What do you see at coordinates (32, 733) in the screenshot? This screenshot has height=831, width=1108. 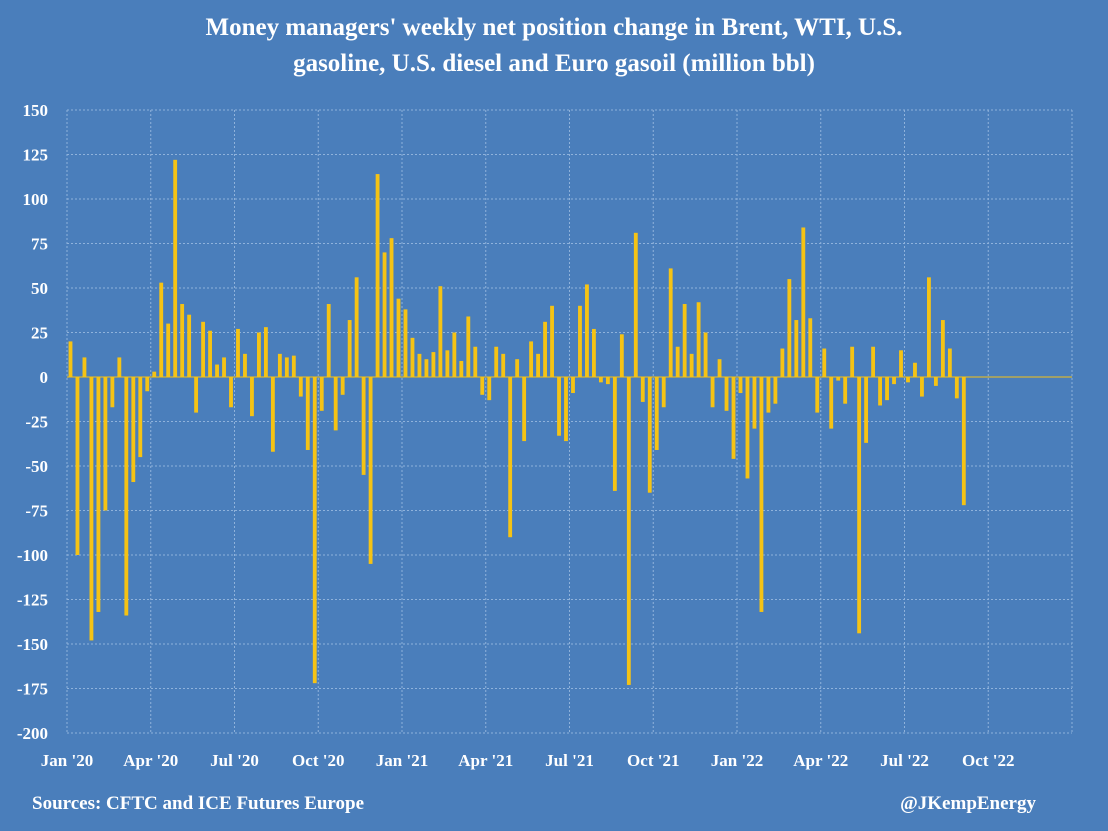 I see `y-tick-label: -200` at bounding box center [32, 733].